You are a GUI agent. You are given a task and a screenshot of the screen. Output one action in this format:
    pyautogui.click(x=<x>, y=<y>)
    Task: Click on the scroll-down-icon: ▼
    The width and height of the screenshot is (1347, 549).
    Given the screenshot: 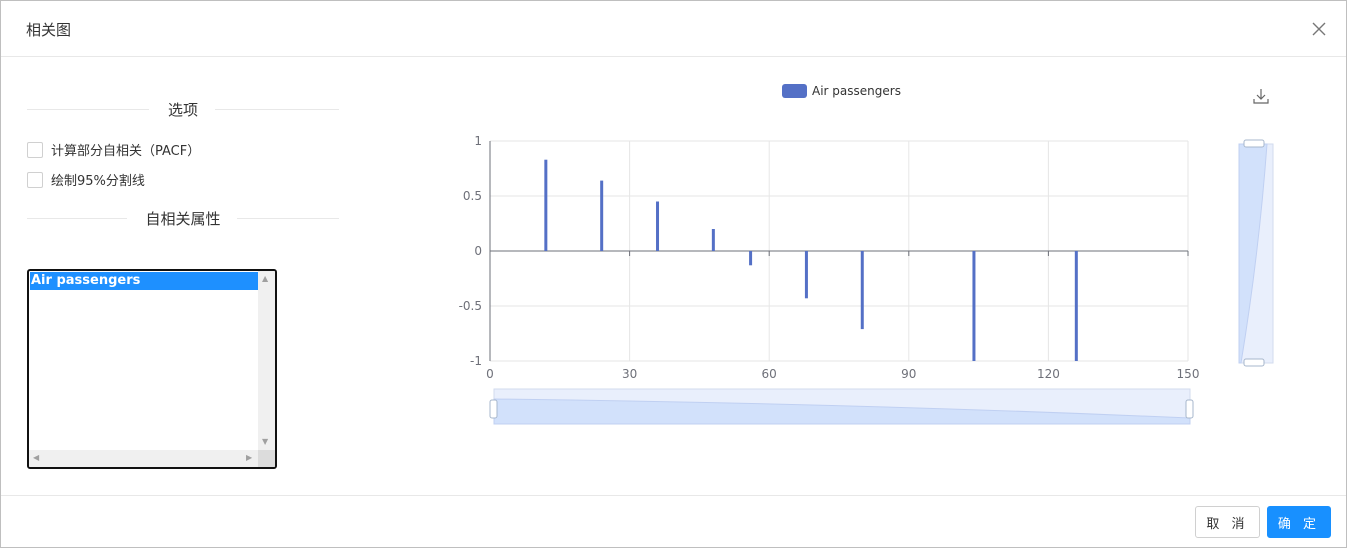 What is the action you would take?
    pyautogui.click(x=265, y=441)
    